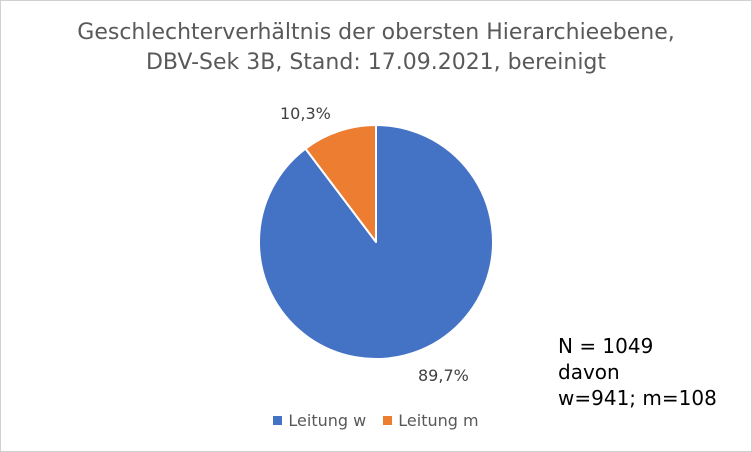  Describe the element at coordinates (305, 113) in the screenshot. I see `data-label-leitung-m: 10,3%` at that location.